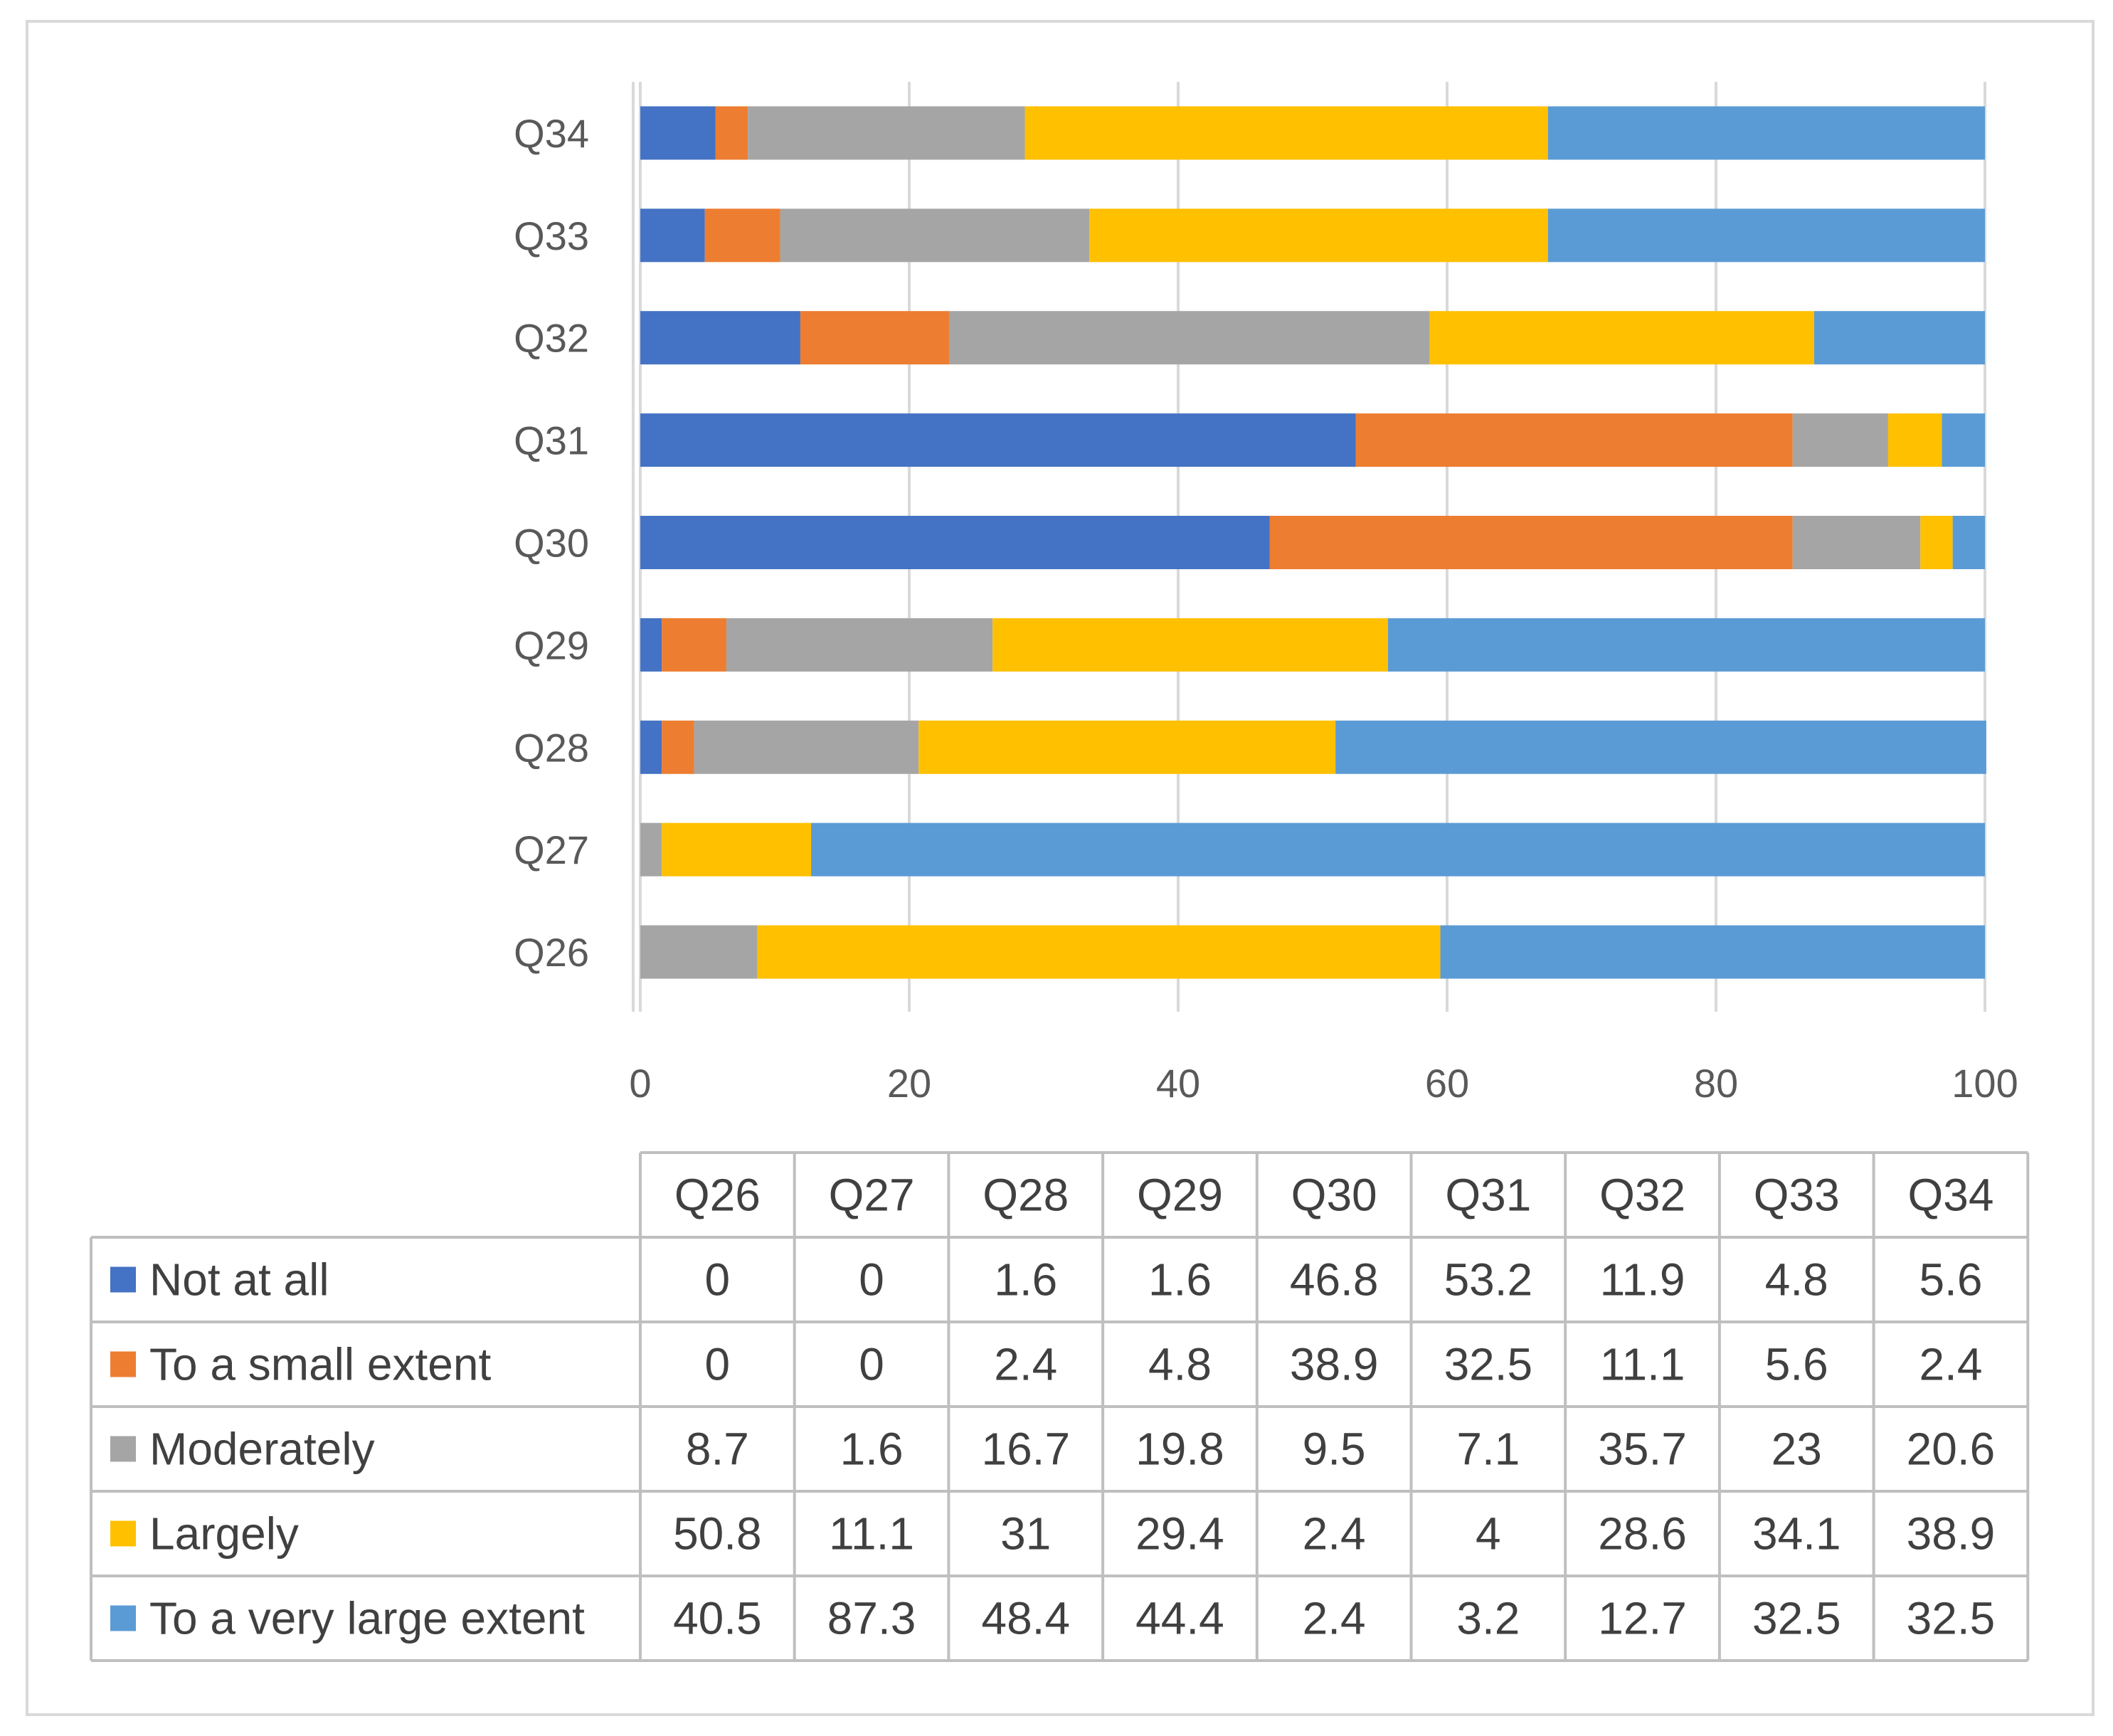  I want to click on table-header-cell: Q26, so click(717, 1195).